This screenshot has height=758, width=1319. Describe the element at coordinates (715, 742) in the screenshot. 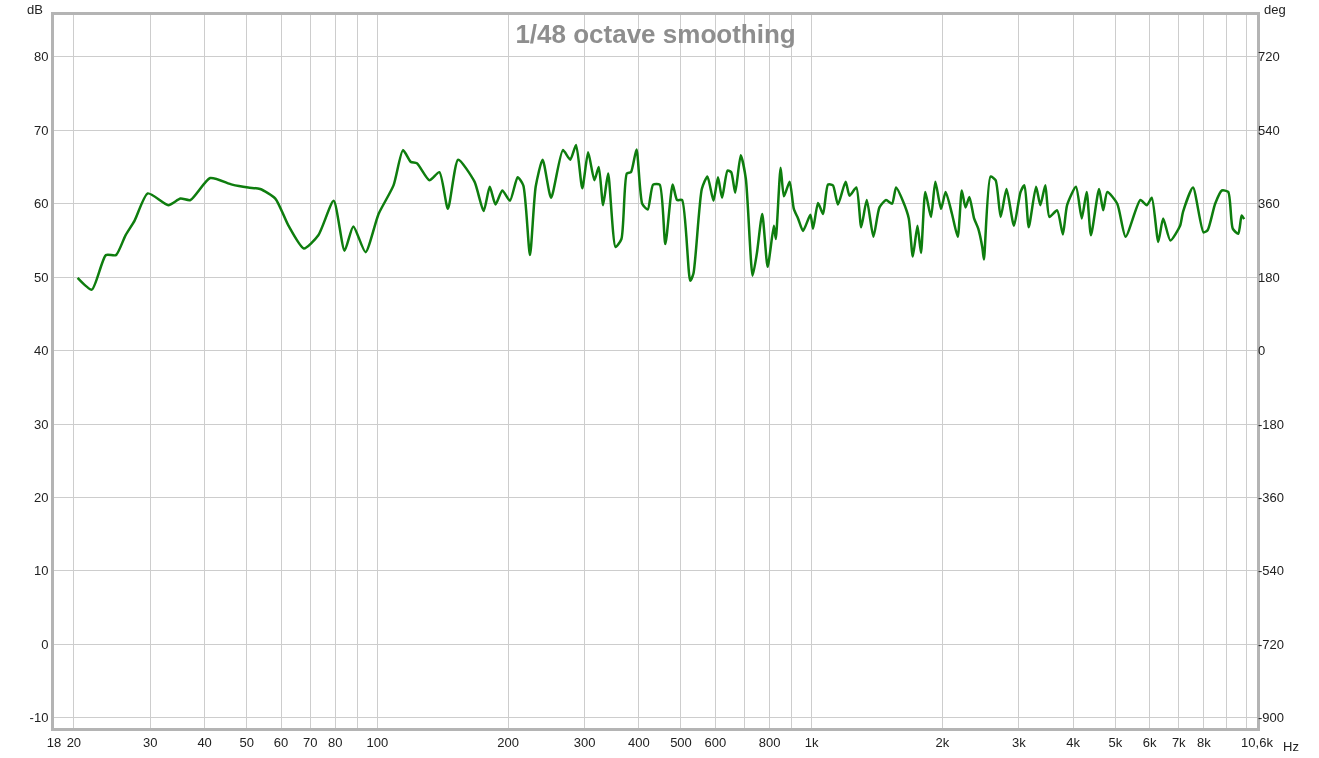

I see `x-tick-label: 600` at that location.